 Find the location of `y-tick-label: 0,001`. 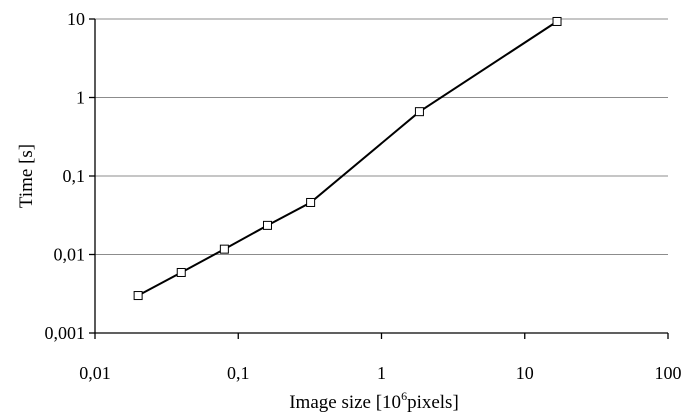

y-tick-label: 0,001 is located at coordinates (65, 333).